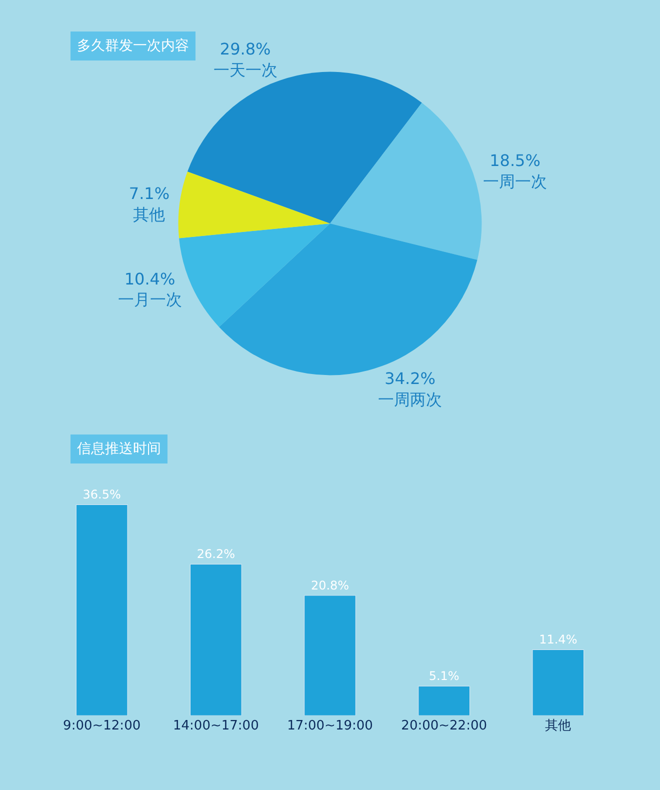 Image resolution: width=660 pixels, height=790 pixels. What do you see at coordinates (102, 726) in the screenshot?
I see `x-tick-label: 9:00~12:00` at bounding box center [102, 726].